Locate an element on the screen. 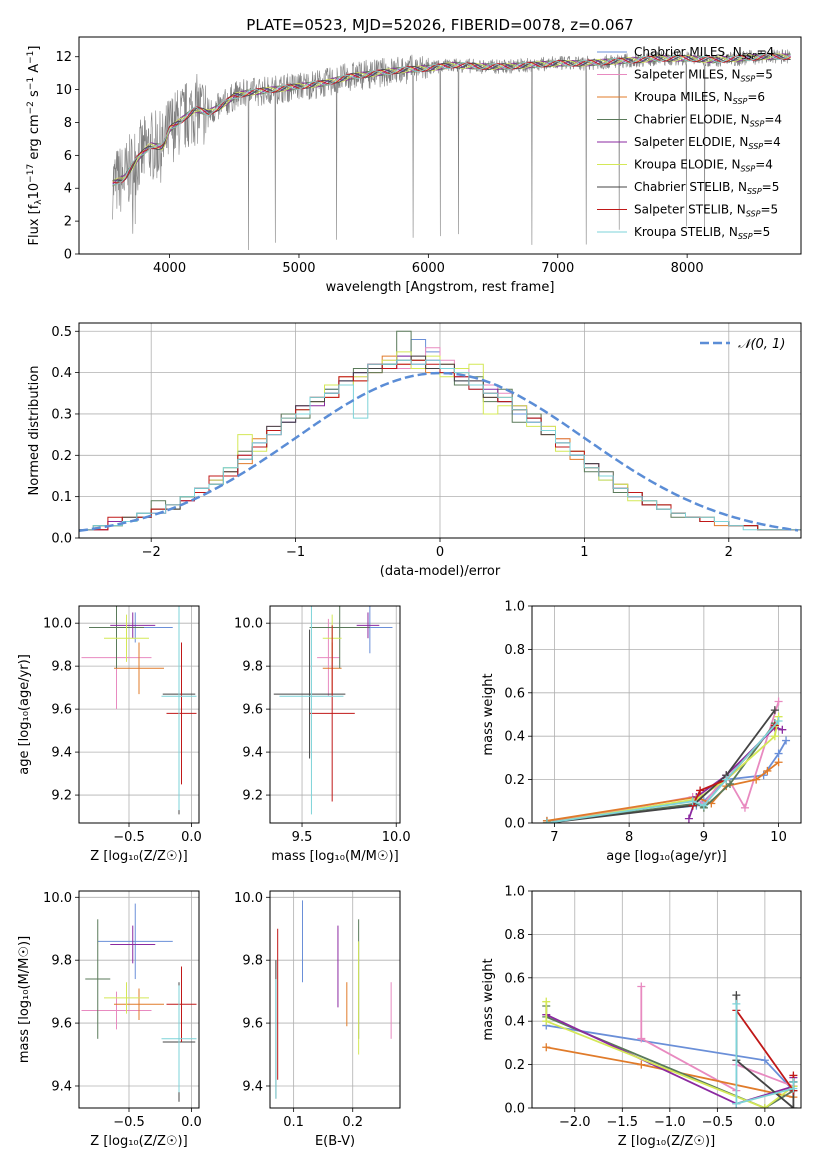 The height and width of the screenshot is (1170, 819). x-tick-label: 10.0 is located at coordinates (396, 837).